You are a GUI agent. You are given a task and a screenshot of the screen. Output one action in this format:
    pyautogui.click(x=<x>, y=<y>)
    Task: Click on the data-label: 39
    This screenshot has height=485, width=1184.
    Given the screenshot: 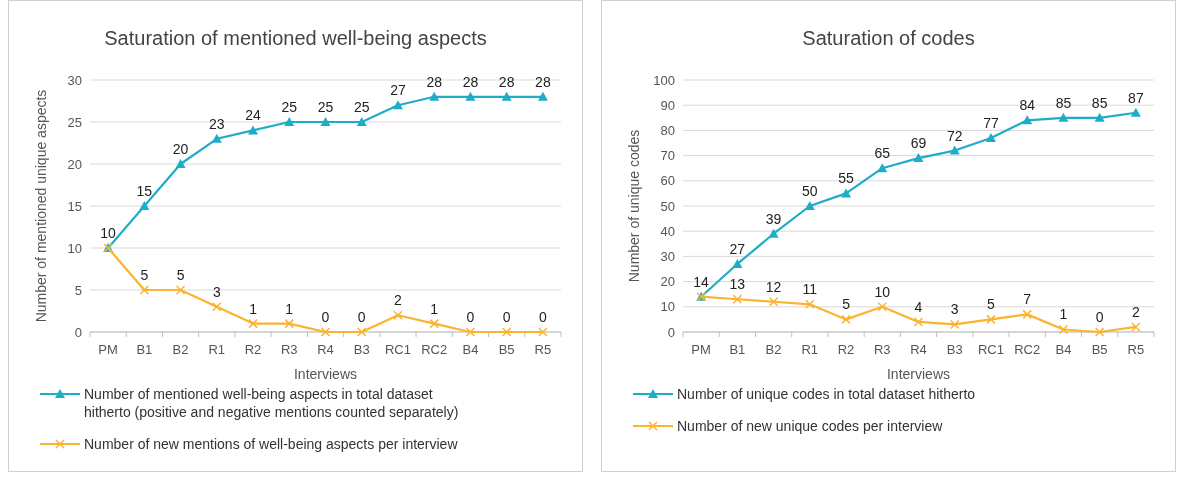 What is the action you would take?
    pyautogui.click(x=773, y=218)
    